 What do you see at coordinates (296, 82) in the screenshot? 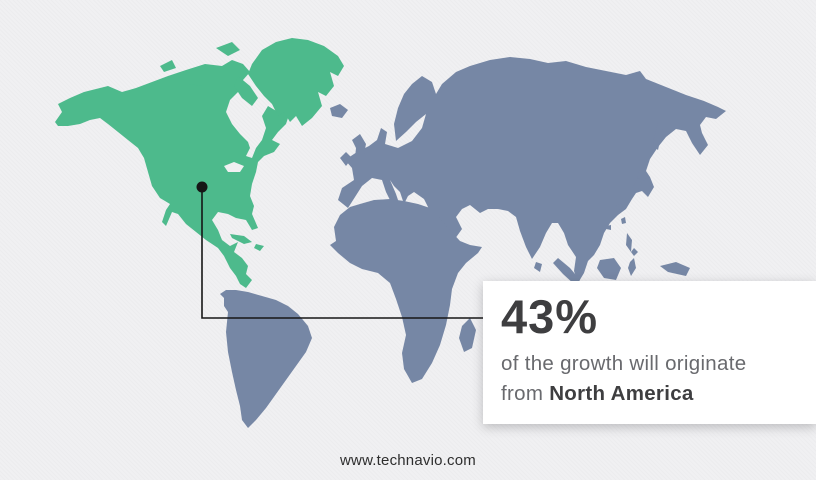
I see `region-greenland` at bounding box center [296, 82].